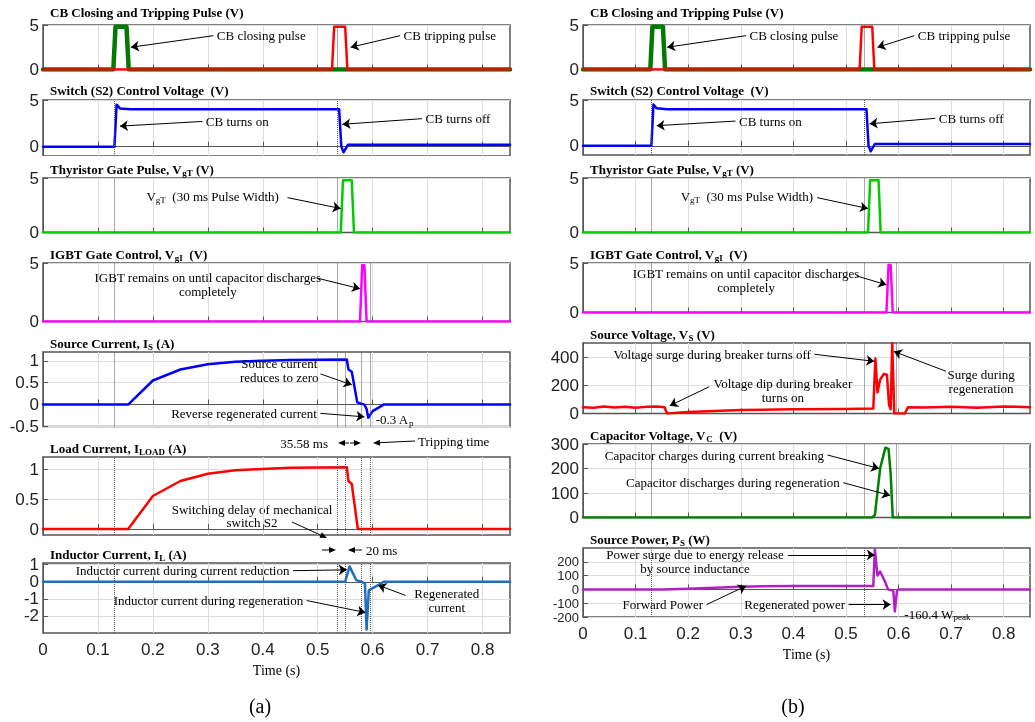 The width and height of the screenshot is (1035, 722). I want to click on annotation: Capacitor charges during current breaking, so click(714, 455).